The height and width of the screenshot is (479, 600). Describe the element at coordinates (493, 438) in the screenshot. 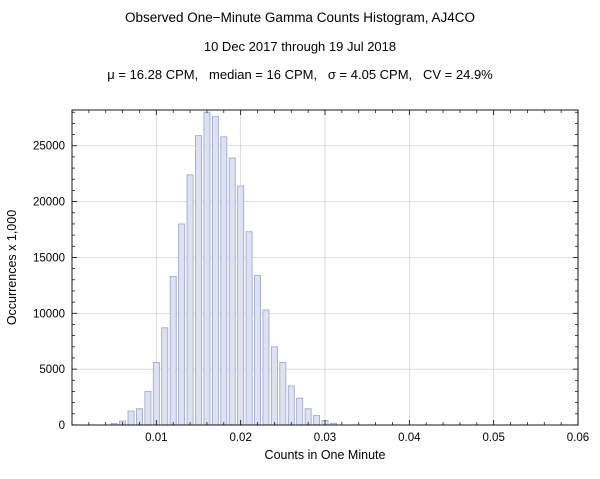

I see `svg-text: 0.05` at that location.